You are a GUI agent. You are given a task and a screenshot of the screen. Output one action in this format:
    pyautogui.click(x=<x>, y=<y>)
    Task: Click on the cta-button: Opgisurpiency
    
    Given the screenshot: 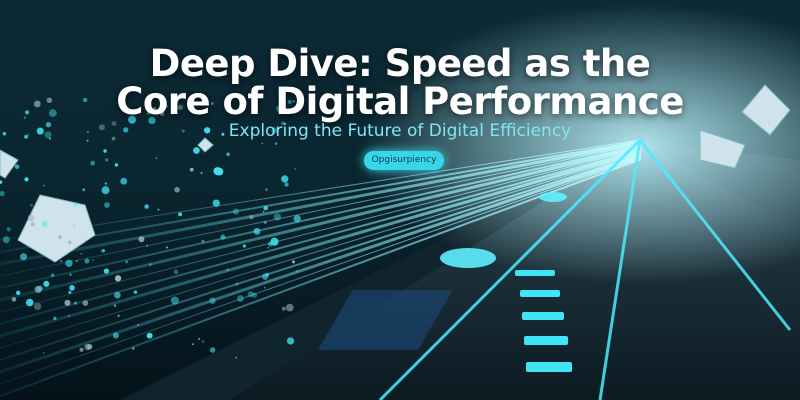 What is the action you would take?
    pyautogui.click(x=404, y=160)
    